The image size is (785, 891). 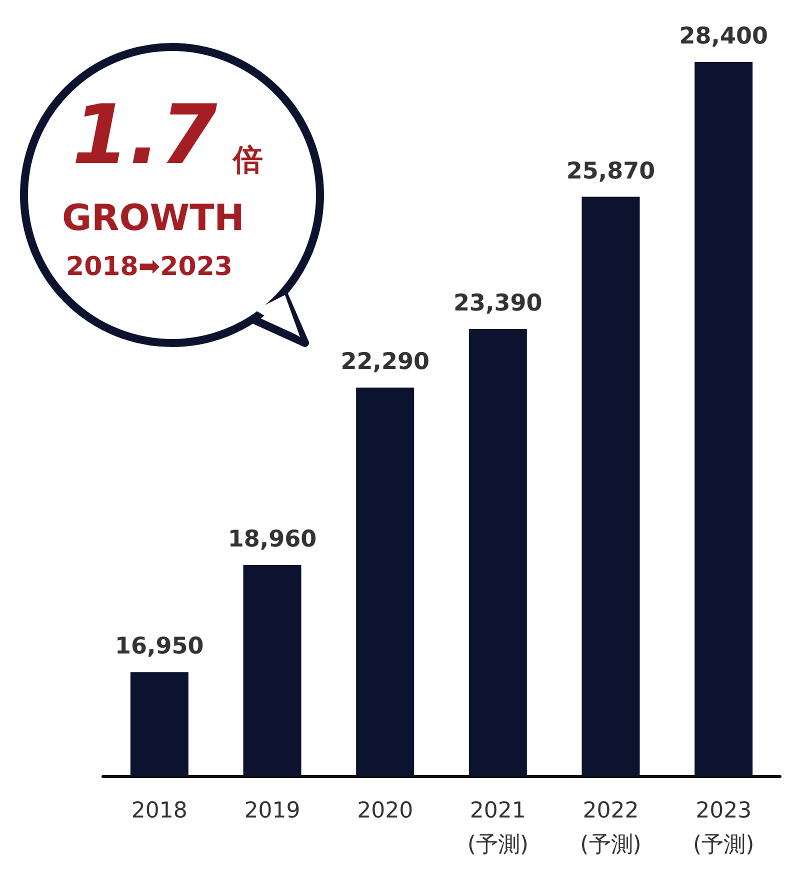 I want to click on data-label: 22,290, so click(x=385, y=362).